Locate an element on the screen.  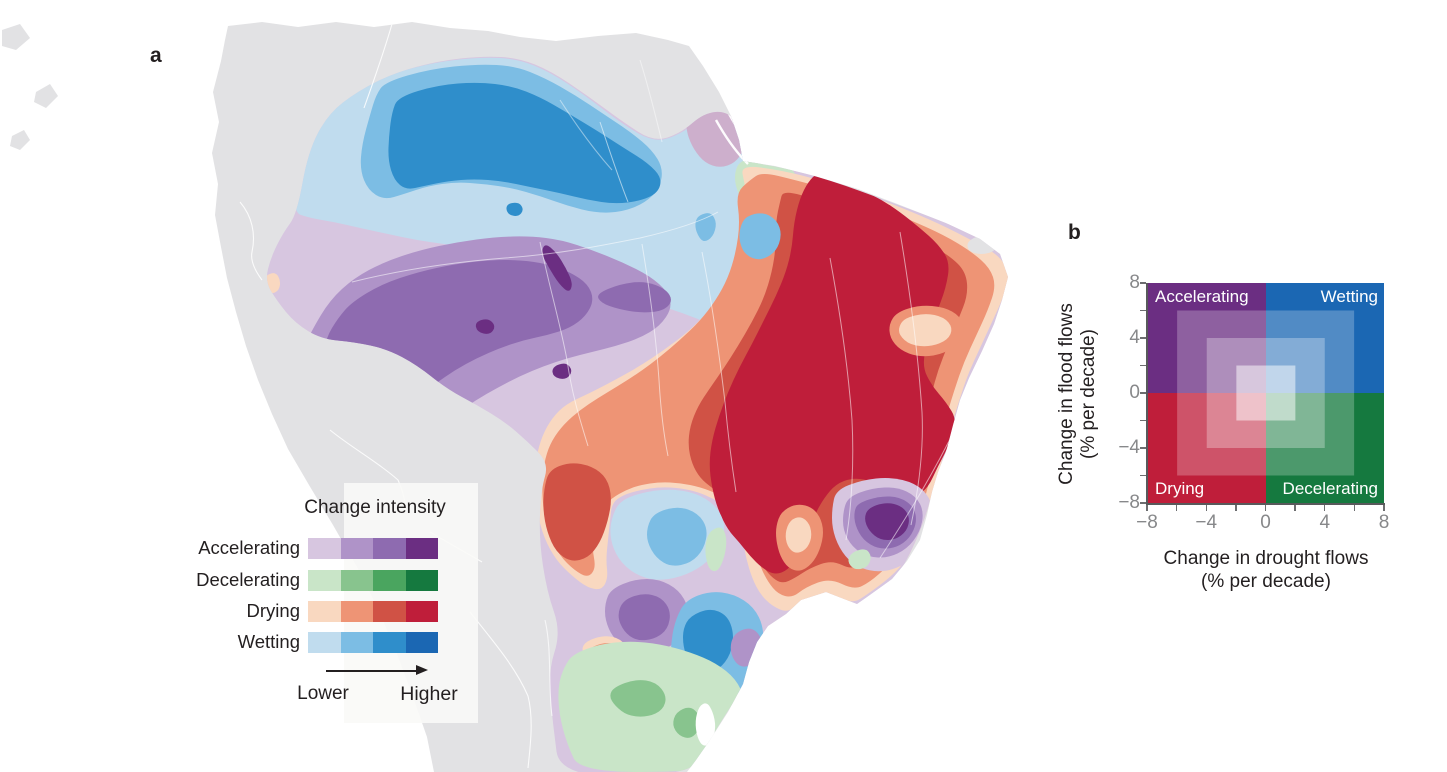
y-tick-label: 0 is located at coordinates (1134, 392).